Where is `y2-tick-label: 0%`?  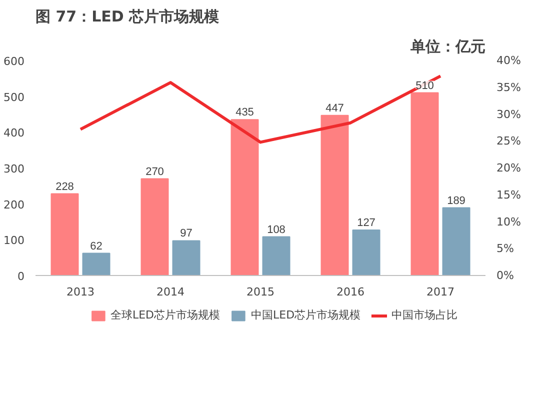 y2-tick-label: 0% is located at coordinates (505, 275).